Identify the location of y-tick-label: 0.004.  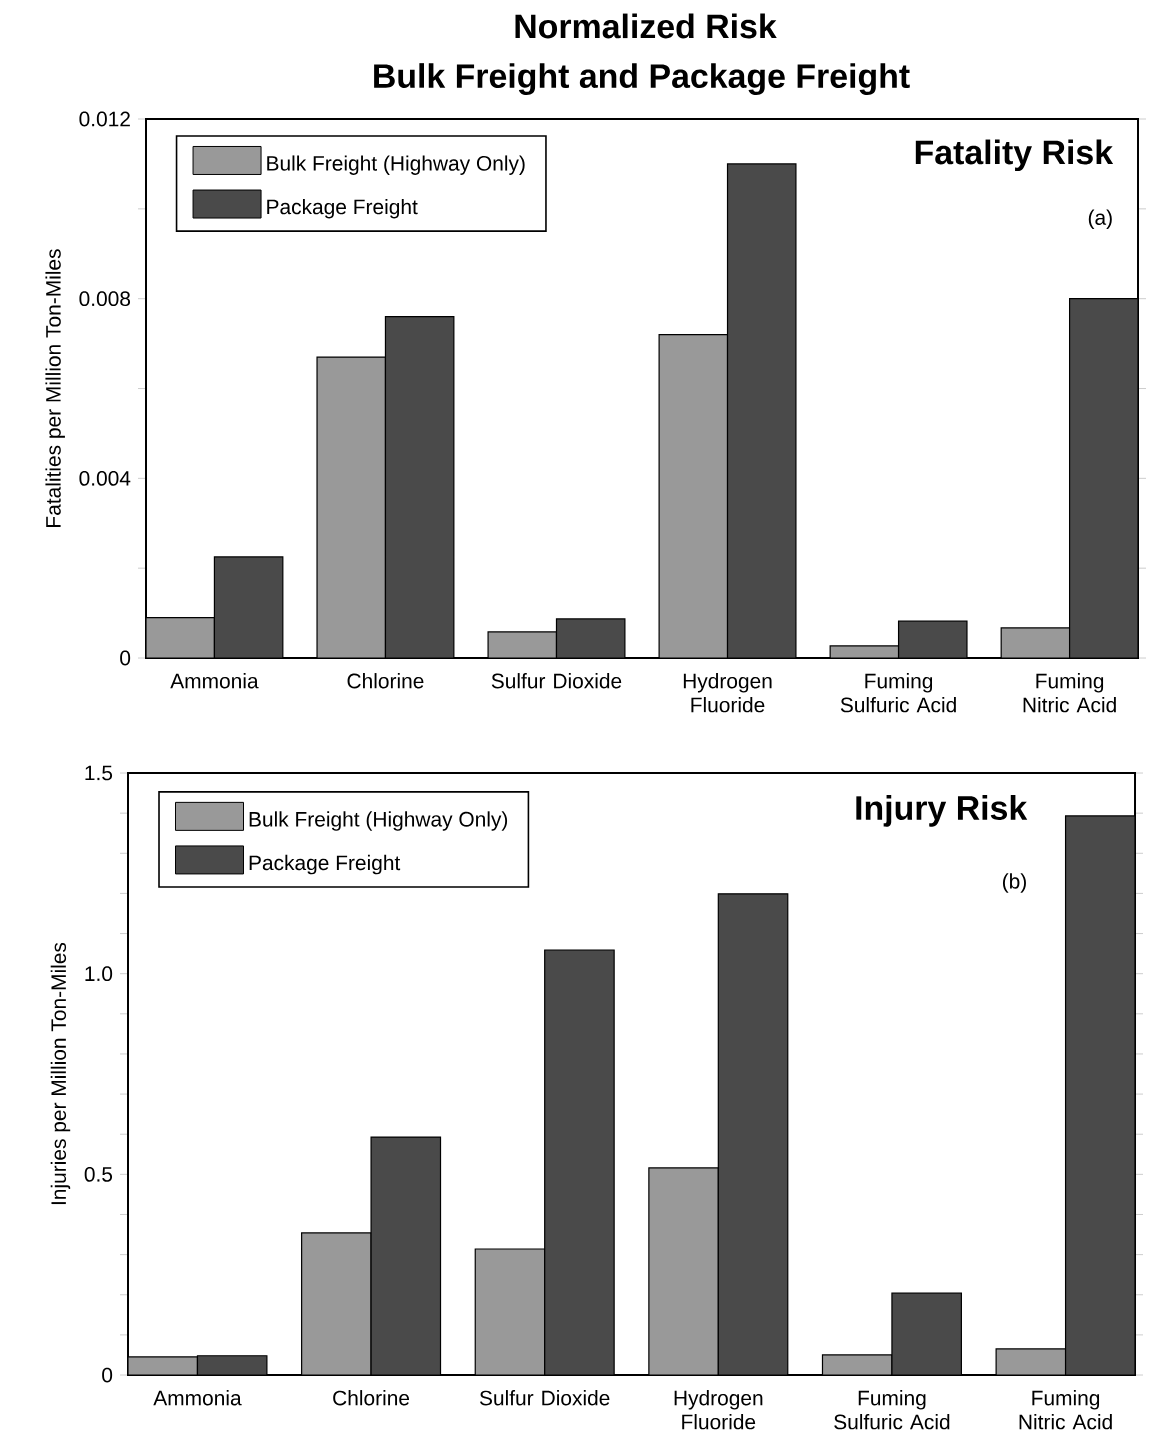
(105, 478).